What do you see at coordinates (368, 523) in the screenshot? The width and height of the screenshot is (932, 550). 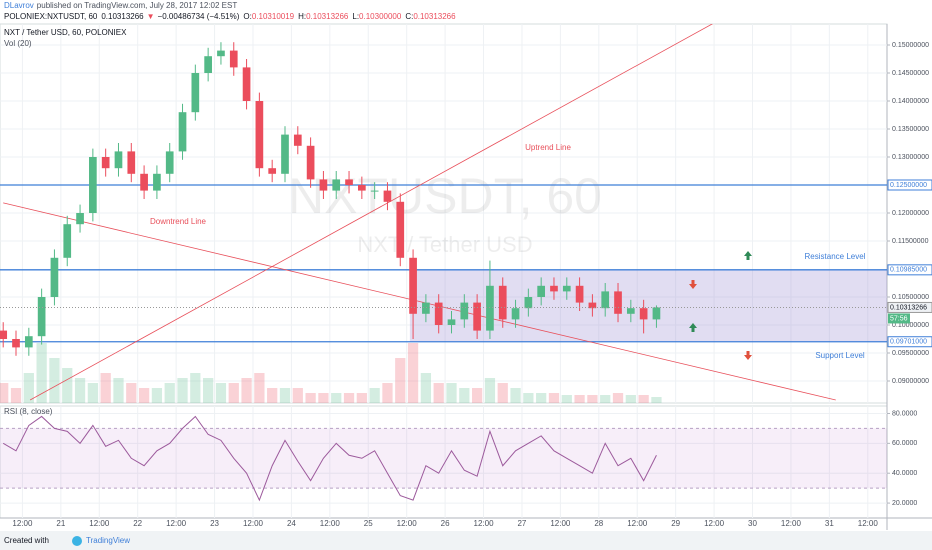 I see `x-tick-label: 25` at bounding box center [368, 523].